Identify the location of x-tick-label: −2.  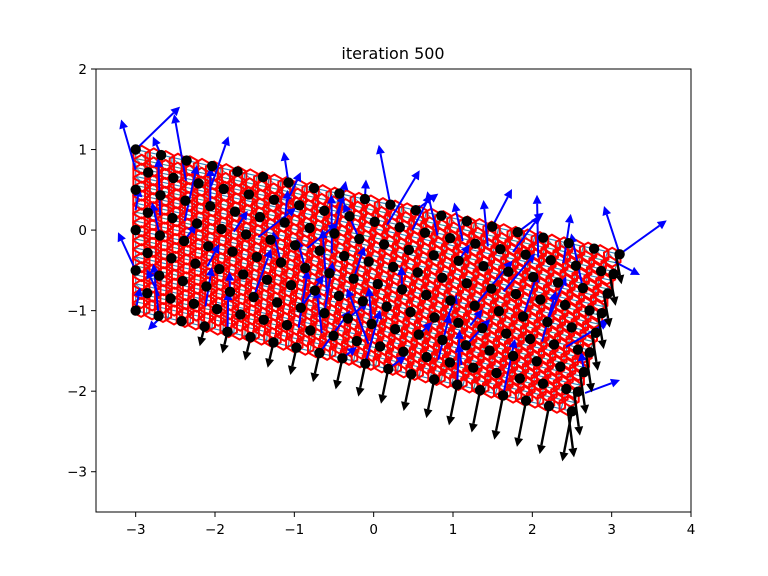
(215, 530).